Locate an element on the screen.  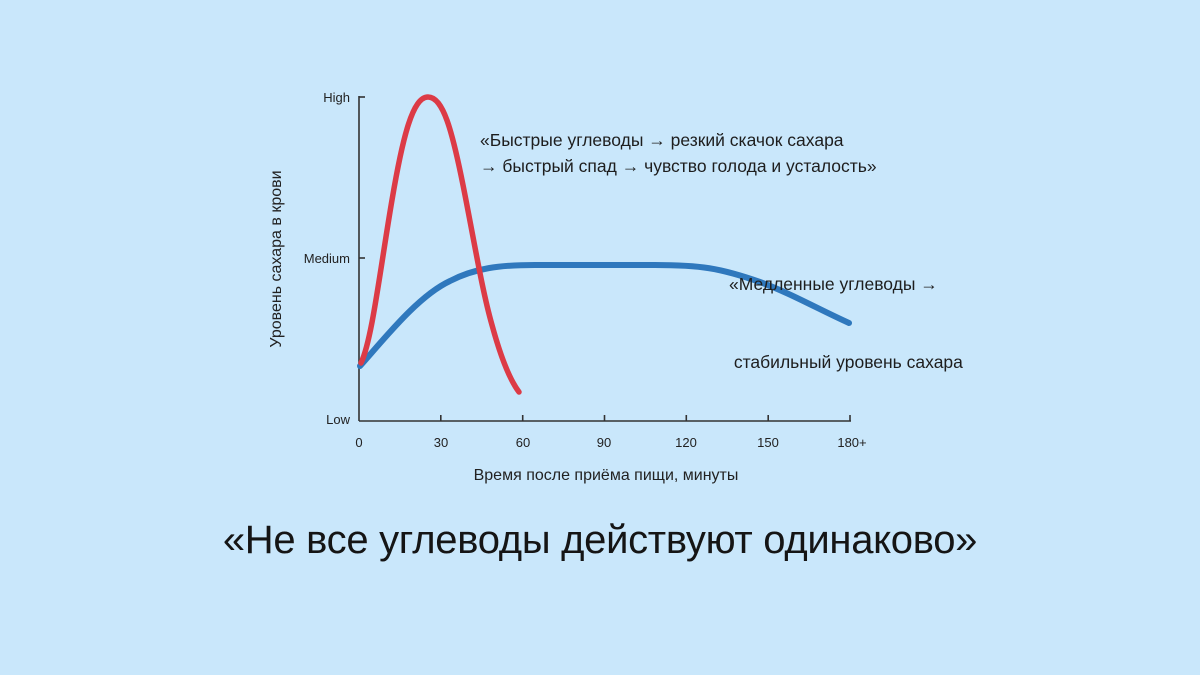
x-label-120: 120 is located at coordinates (686, 442).